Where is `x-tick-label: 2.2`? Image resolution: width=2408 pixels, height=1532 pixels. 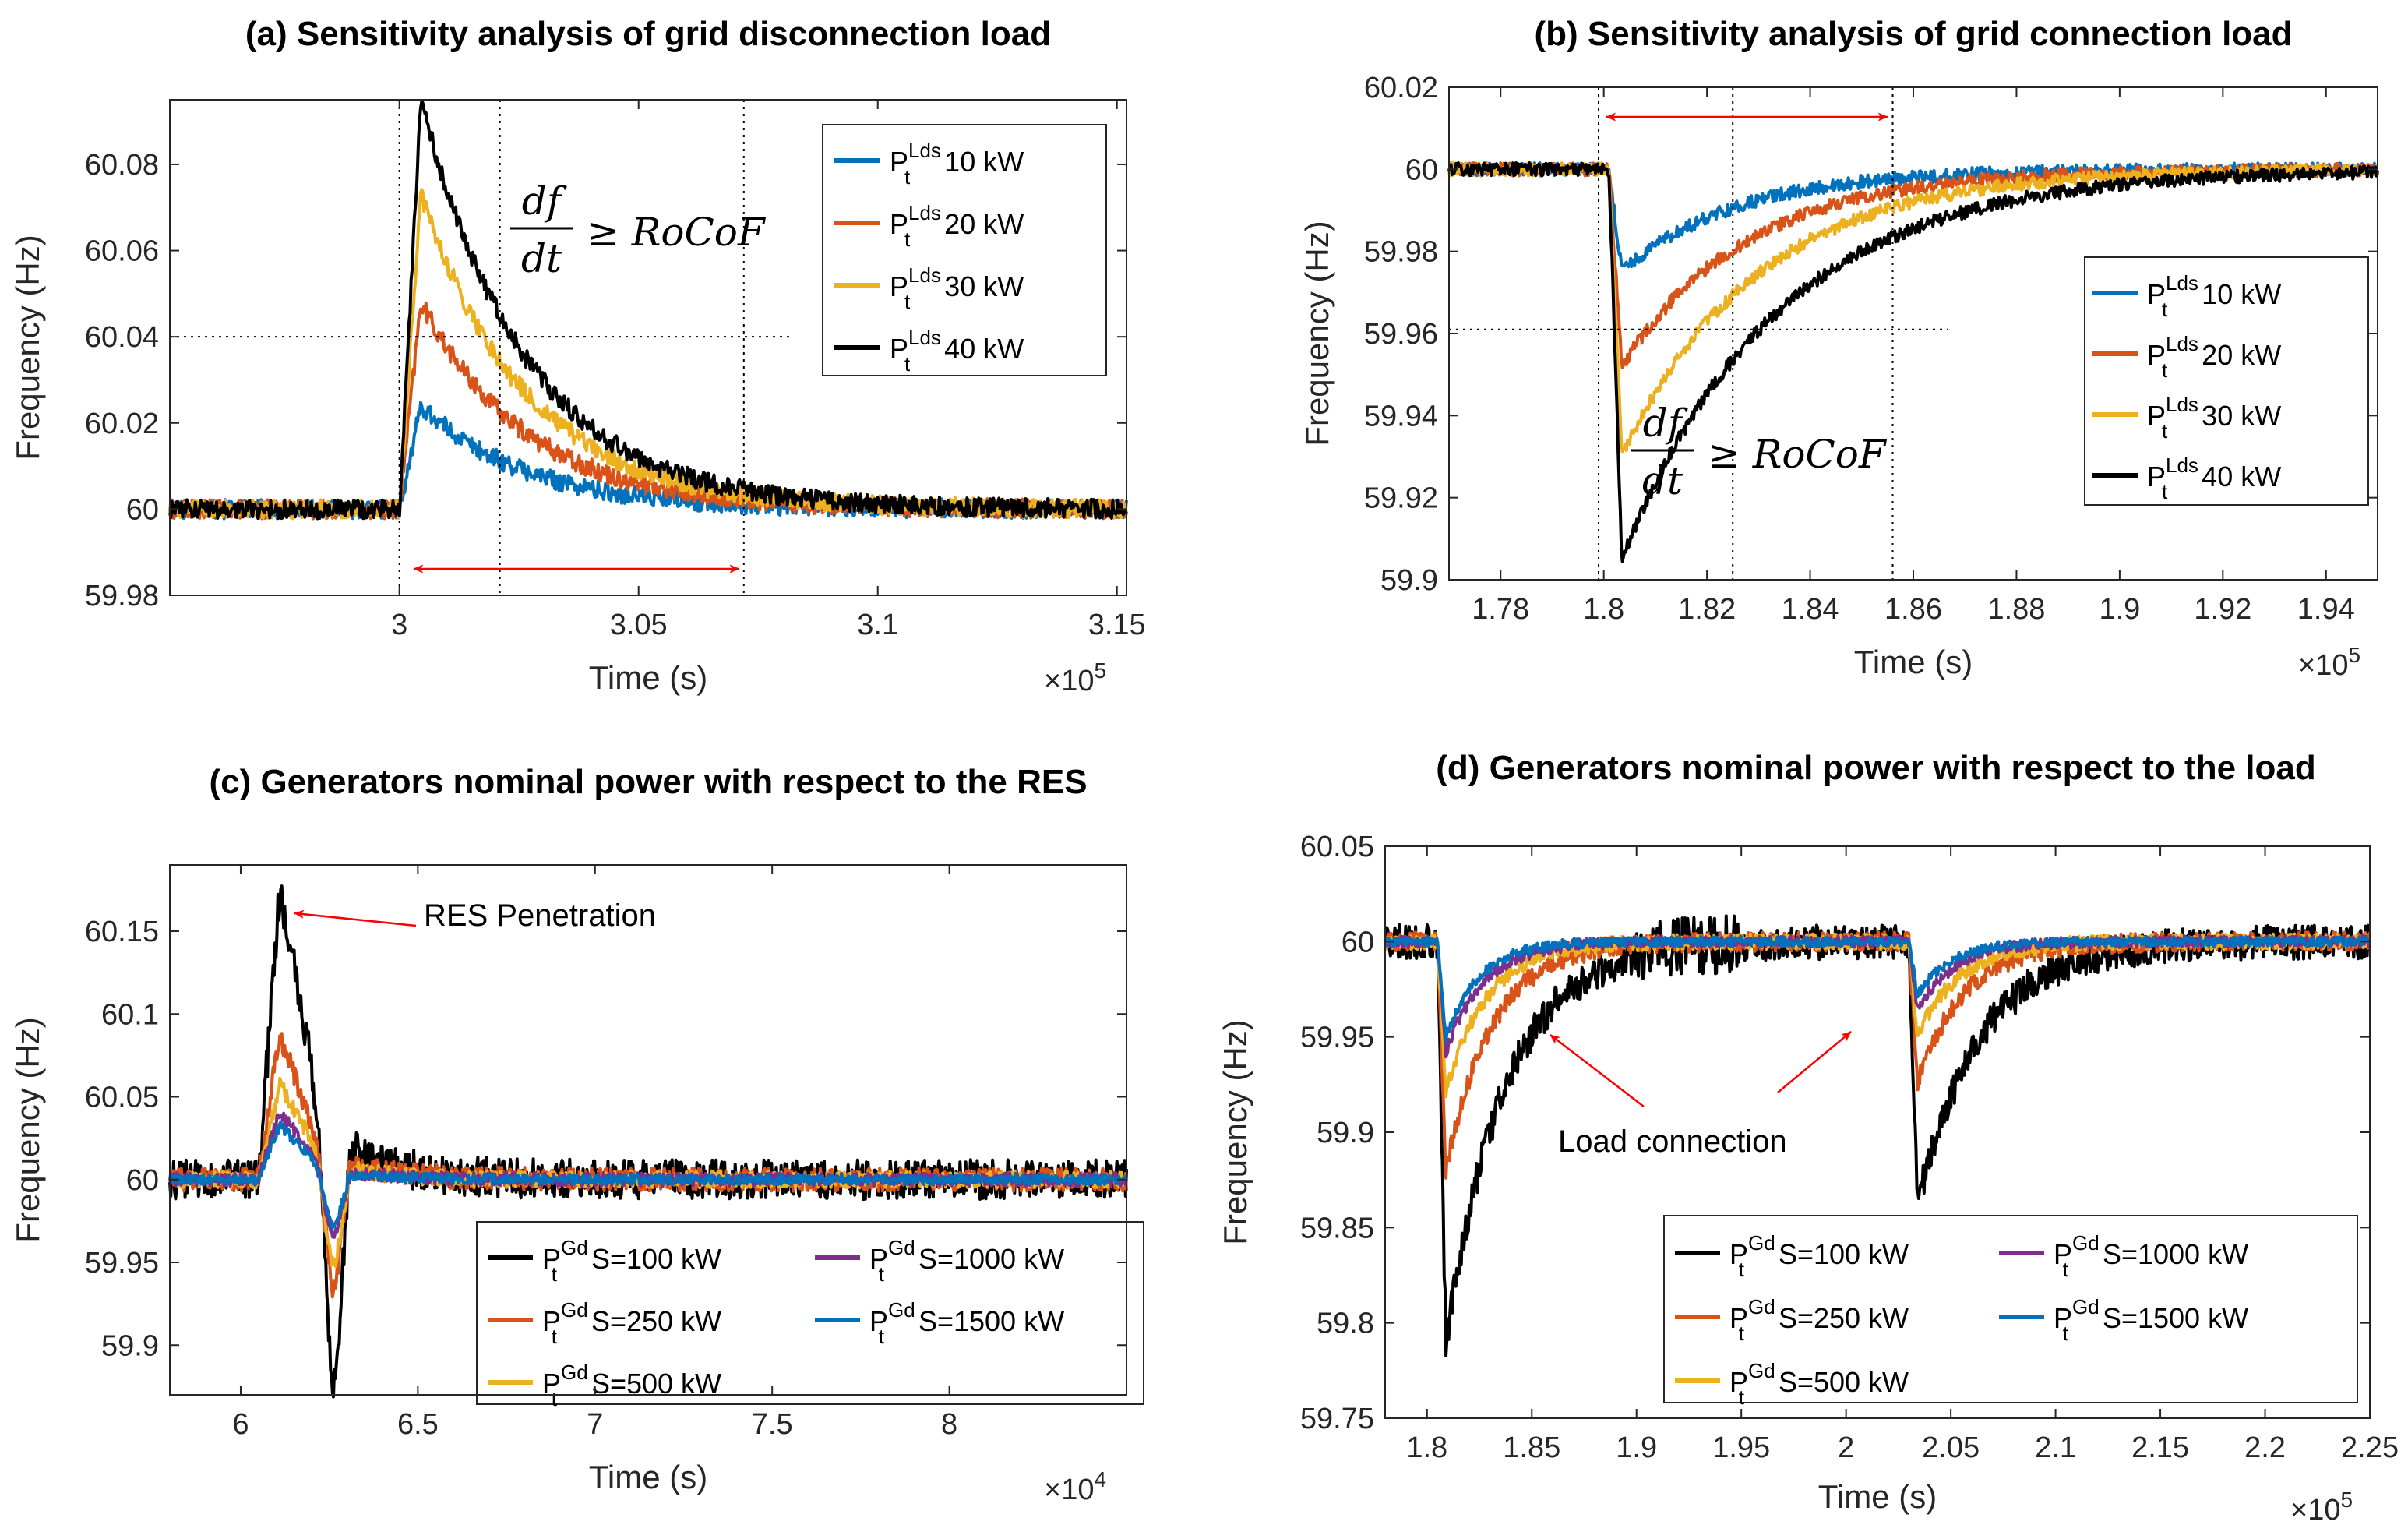 x-tick-label: 2.2 is located at coordinates (2265, 1447).